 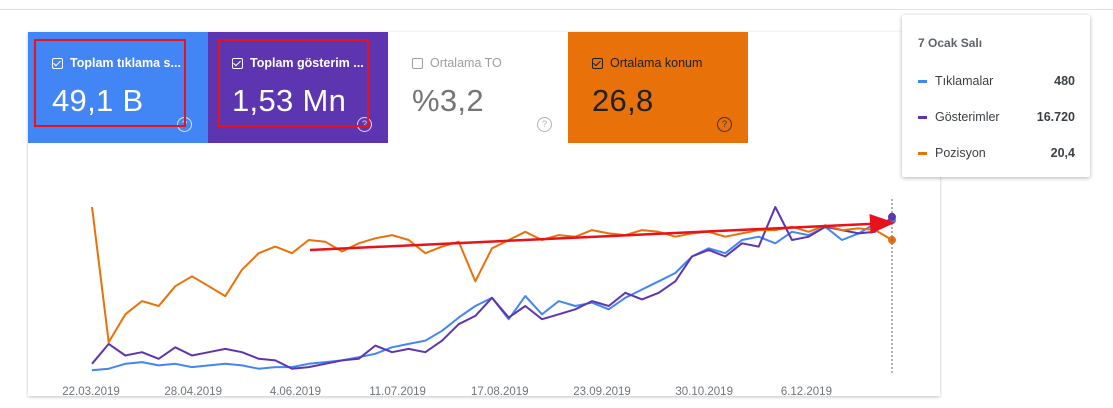 What do you see at coordinates (960, 153) in the screenshot?
I see `tooltip-series-name: Pozisyon` at bounding box center [960, 153].